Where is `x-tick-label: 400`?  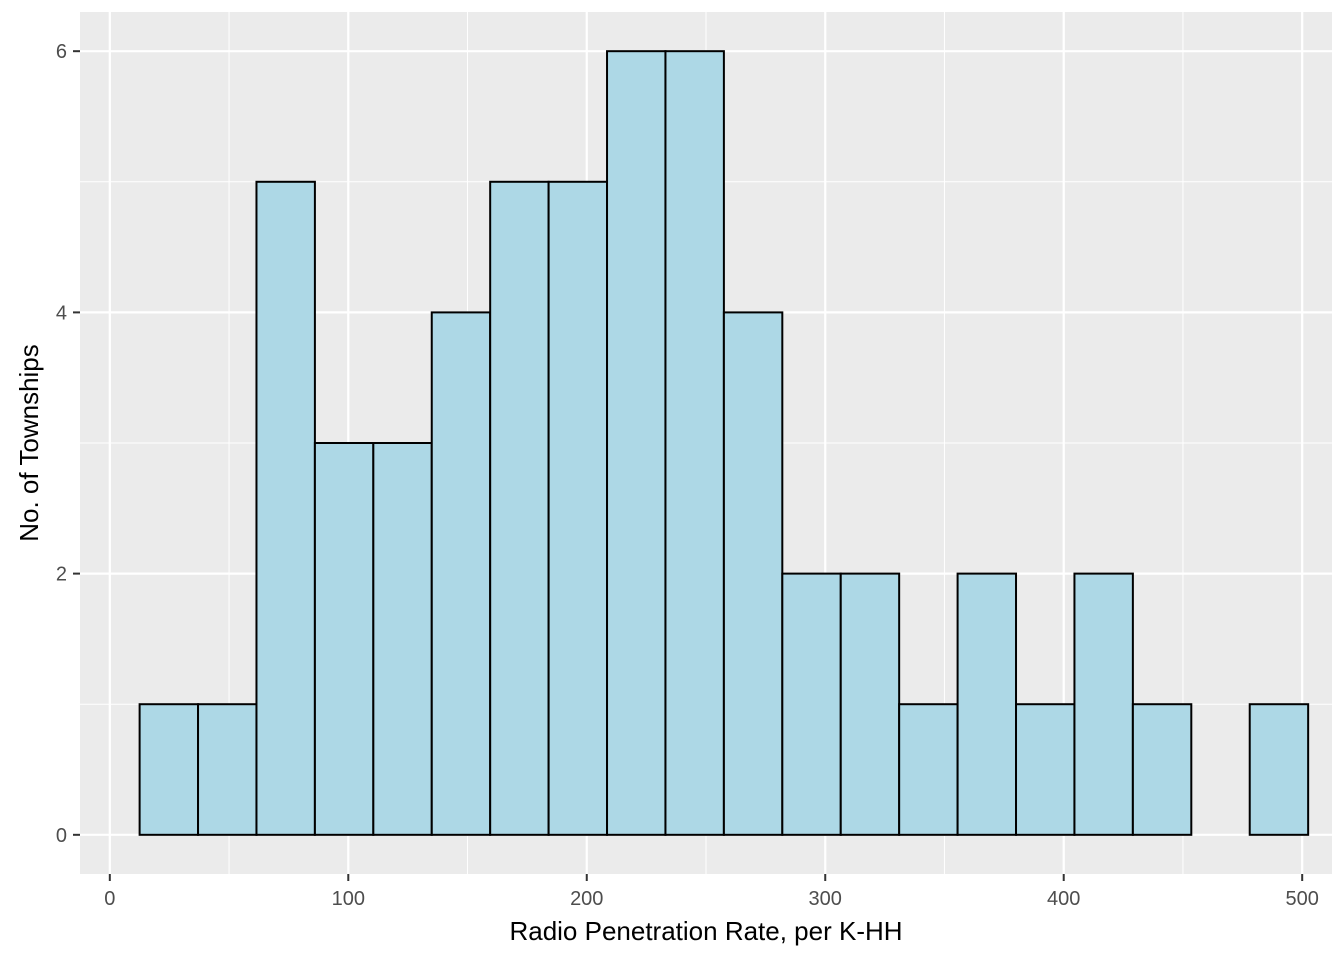 x-tick-label: 400 is located at coordinates (1063, 899).